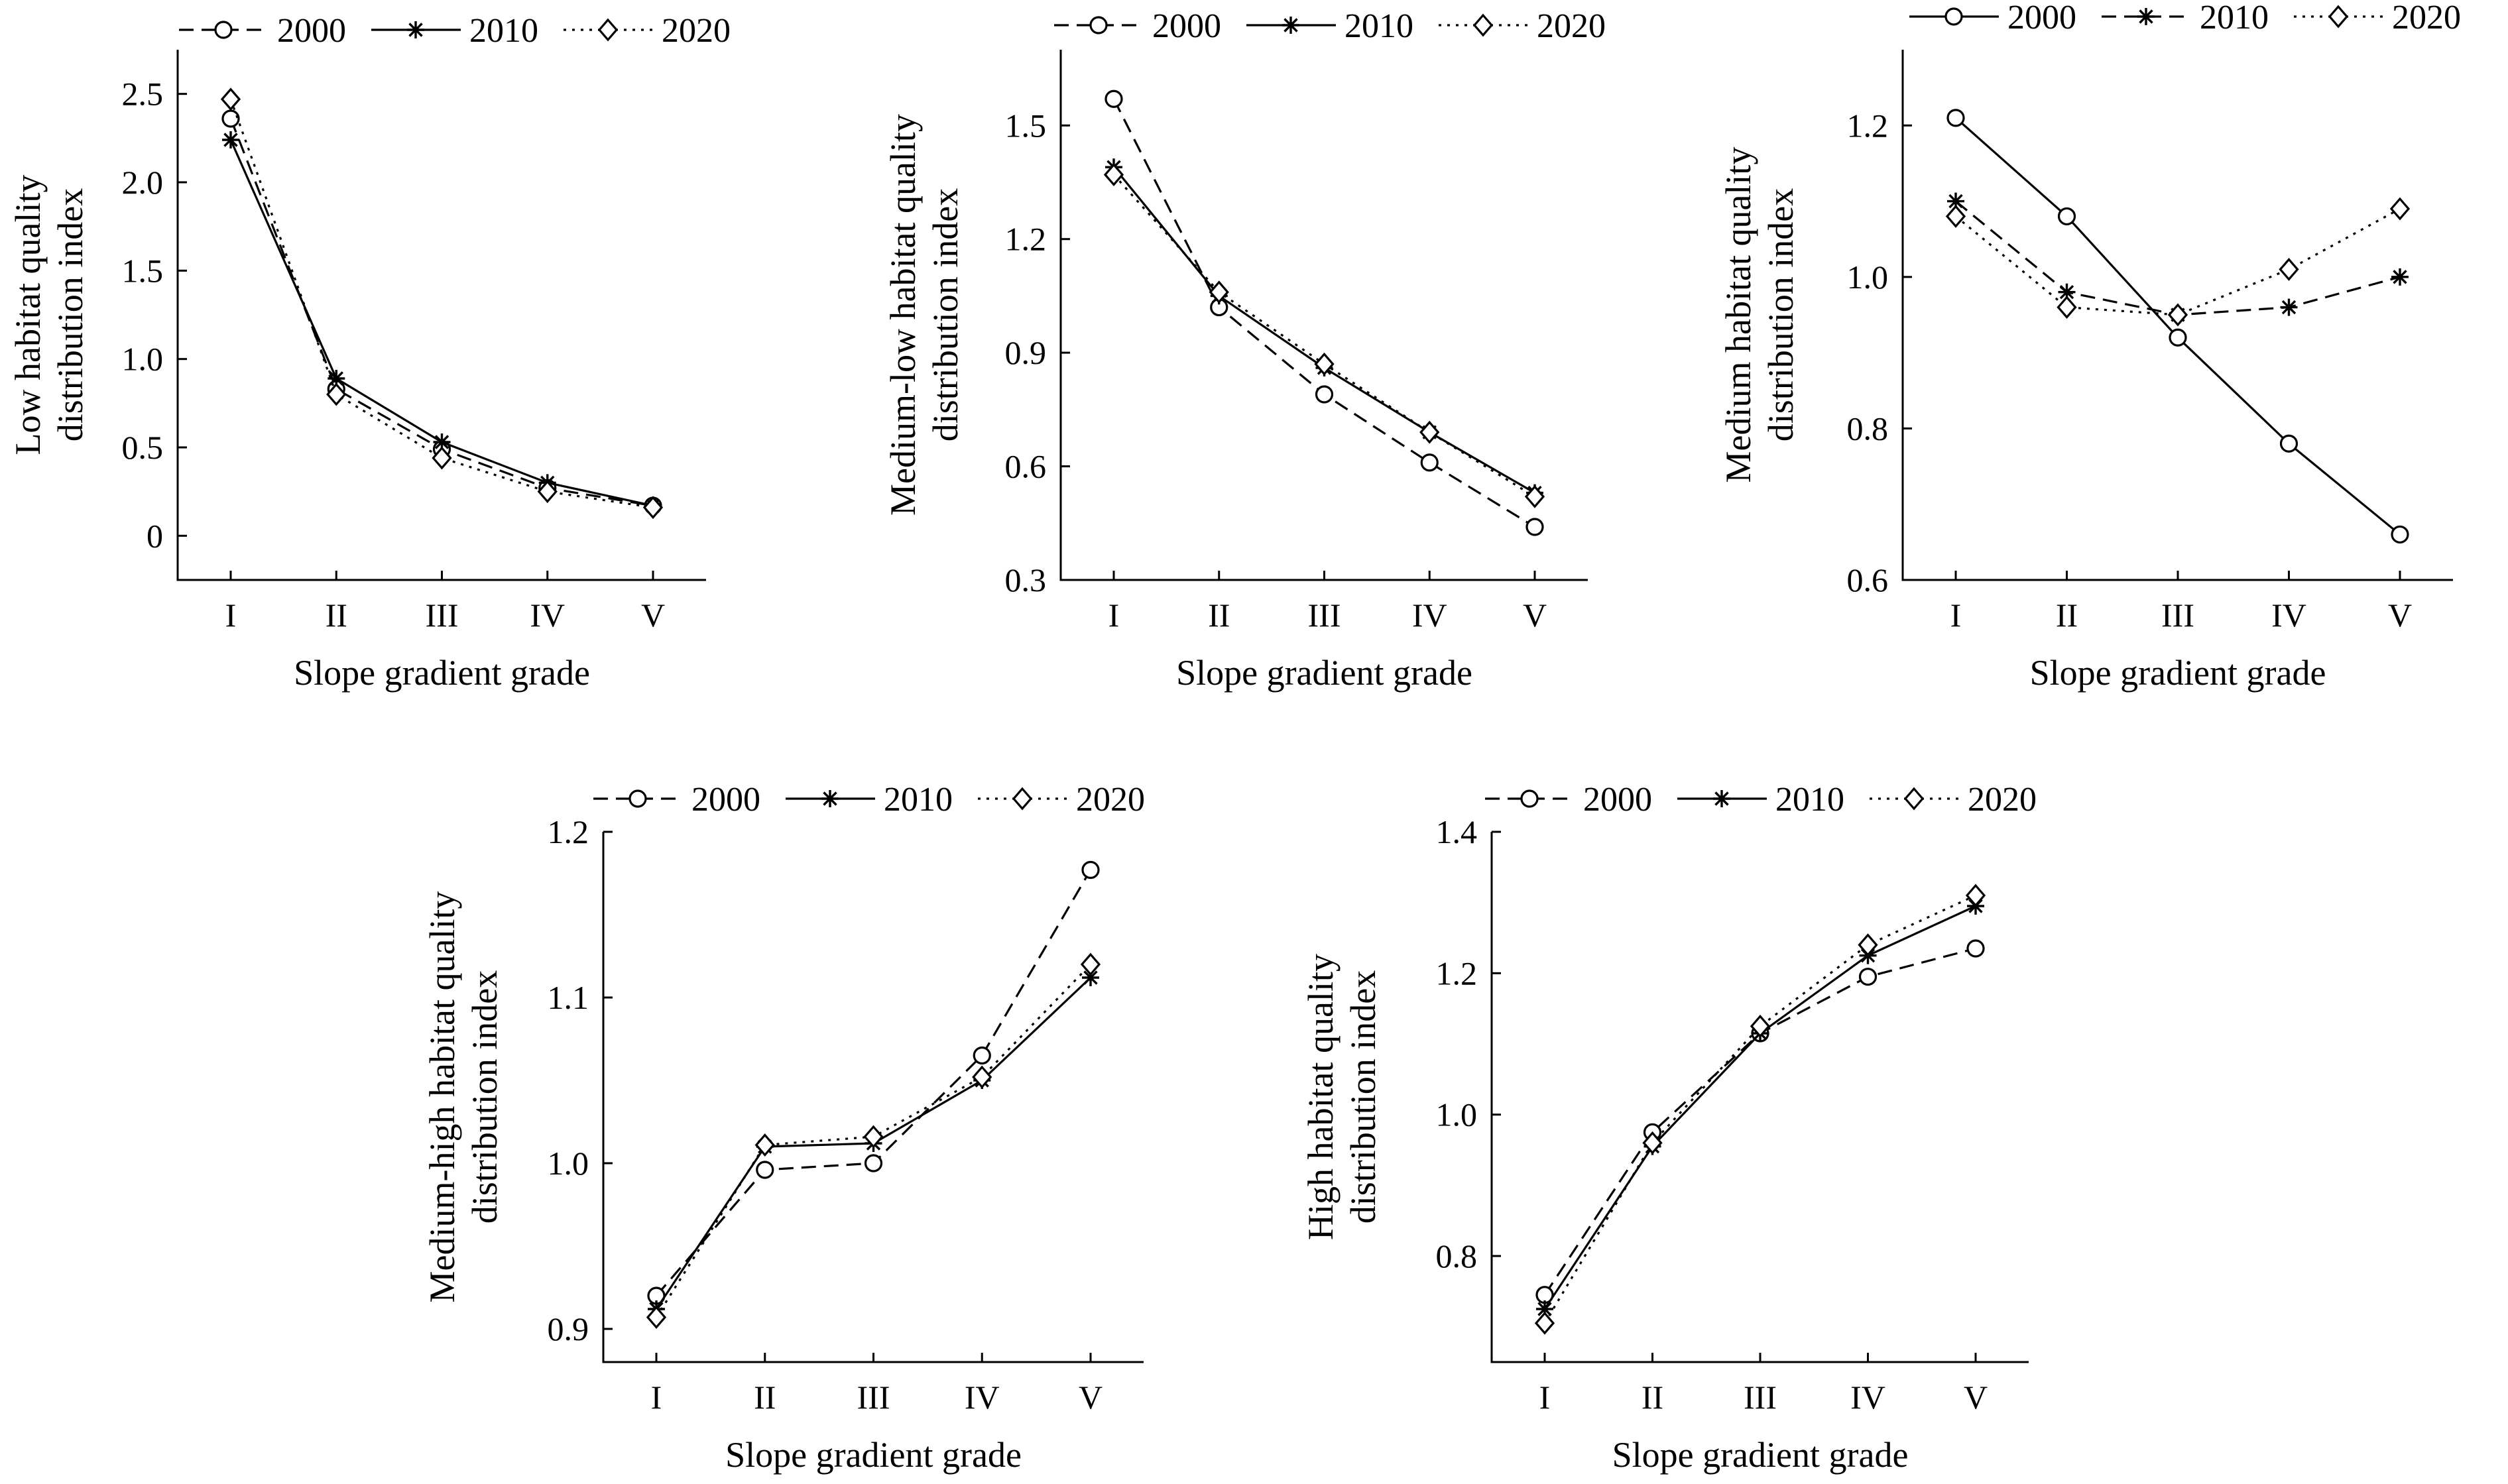  What do you see at coordinates (1098, 25) in the screenshot?
I see `data-point-legend-2000` at bounding box center [1098, 25].